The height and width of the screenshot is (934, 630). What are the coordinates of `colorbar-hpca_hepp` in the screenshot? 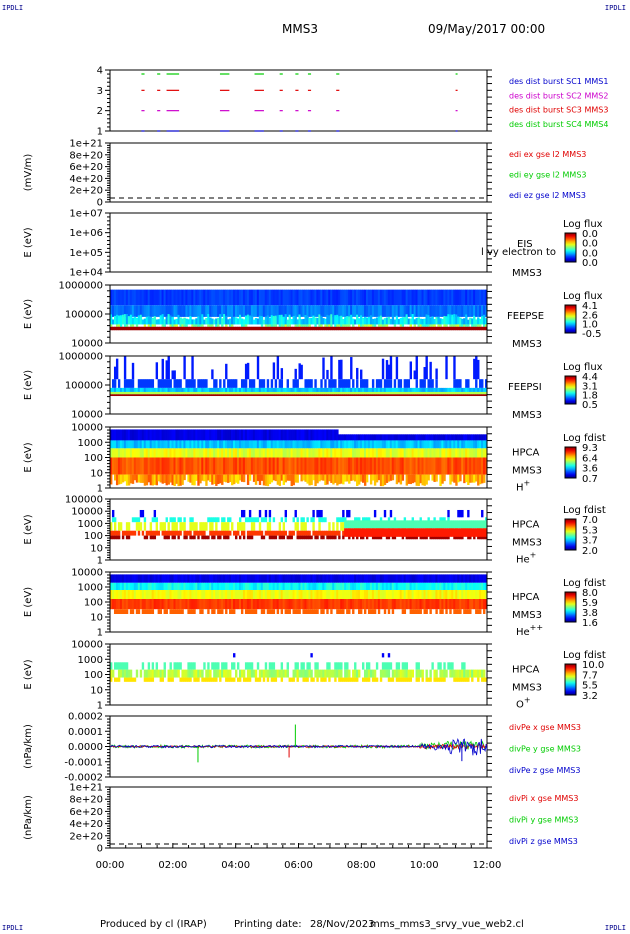 It's located at (570, 607).